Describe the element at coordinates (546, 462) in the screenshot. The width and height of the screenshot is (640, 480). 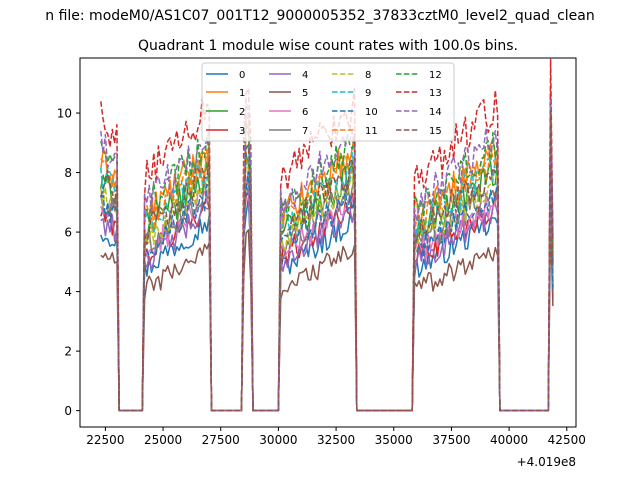
I see `x-offset-text: +4.019e8` at that location.